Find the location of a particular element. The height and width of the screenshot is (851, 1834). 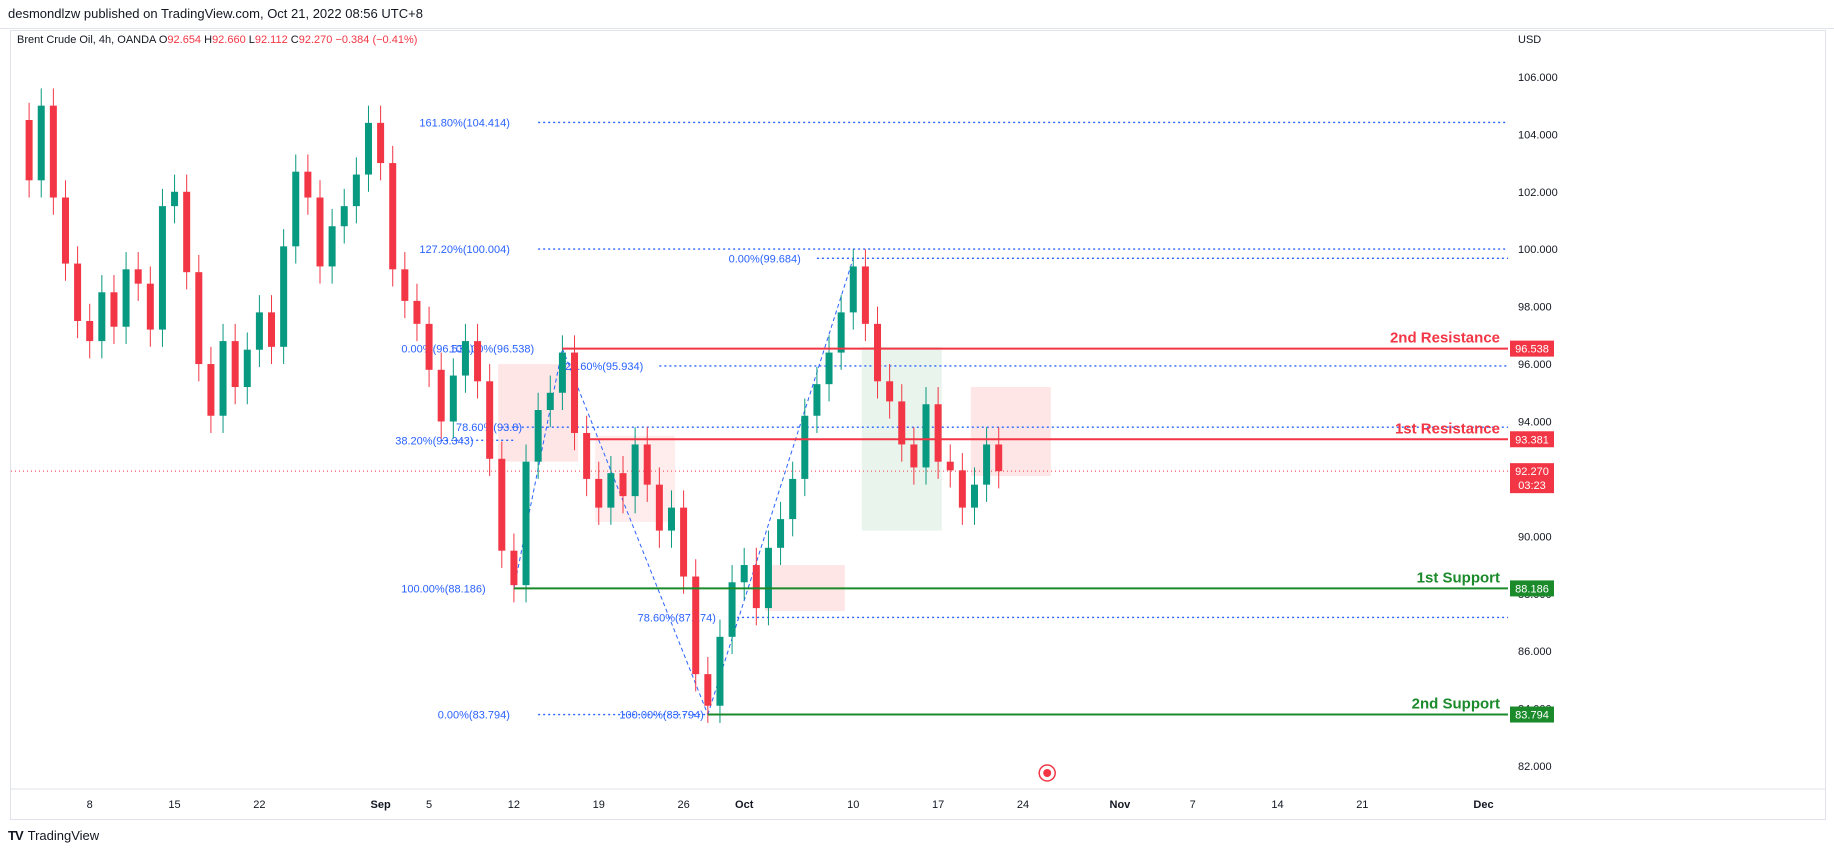

x-tick-label: 14 is located at coordinates (1277, 805).